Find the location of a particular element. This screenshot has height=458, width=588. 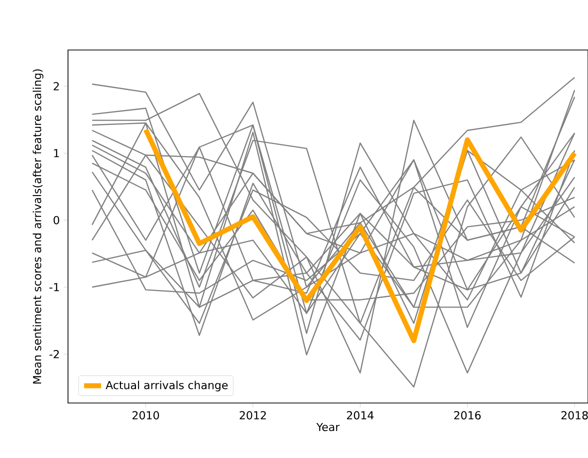

x-tick-label: 2010 is located at coordinates (145, 415).